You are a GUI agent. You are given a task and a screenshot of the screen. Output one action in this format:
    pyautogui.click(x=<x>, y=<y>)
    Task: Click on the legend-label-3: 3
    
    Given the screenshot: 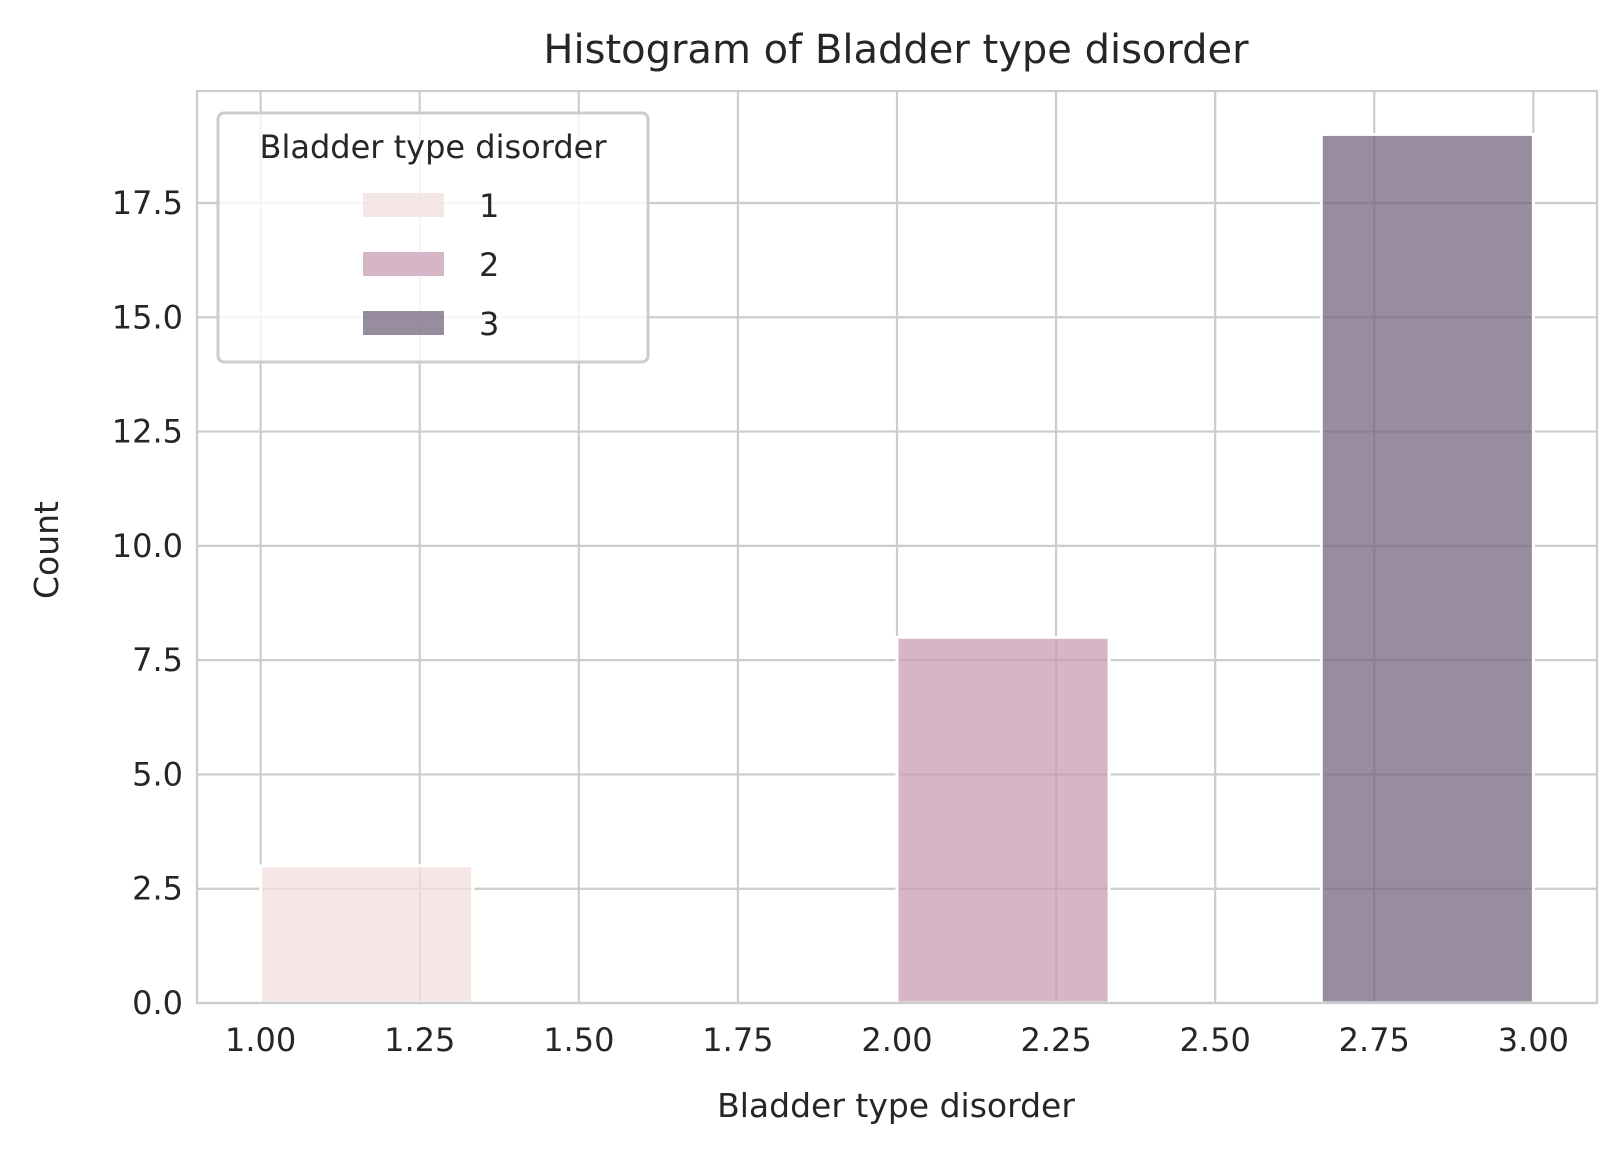 What is the action you would take?
    pyautogui.click(x=489, y=324)
    